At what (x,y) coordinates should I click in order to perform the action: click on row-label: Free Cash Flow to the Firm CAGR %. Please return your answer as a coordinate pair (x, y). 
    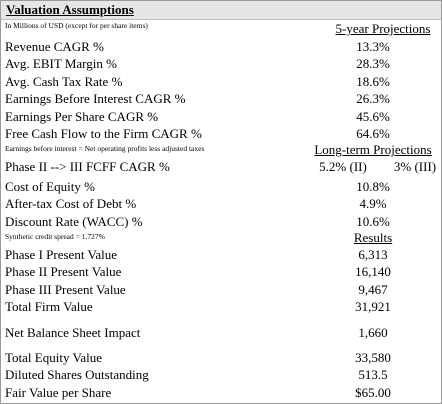
    Looking at the image, I should click on (103, 133).